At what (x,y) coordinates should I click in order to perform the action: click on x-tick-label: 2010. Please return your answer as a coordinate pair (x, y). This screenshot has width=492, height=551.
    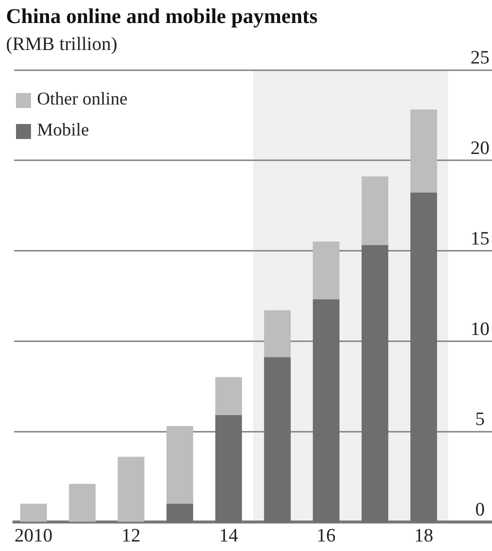
    Looking at the image, I should click on (33, 536).